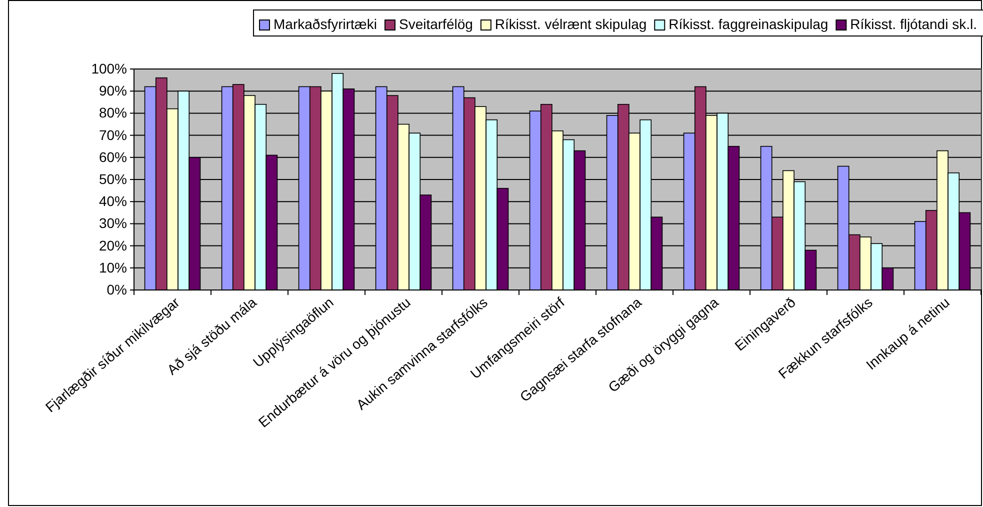  Describe the element at coordinates (748, 24) in the screenshot. I see `legend-label: Ríkisst. faggreinaskipulag` at that location.